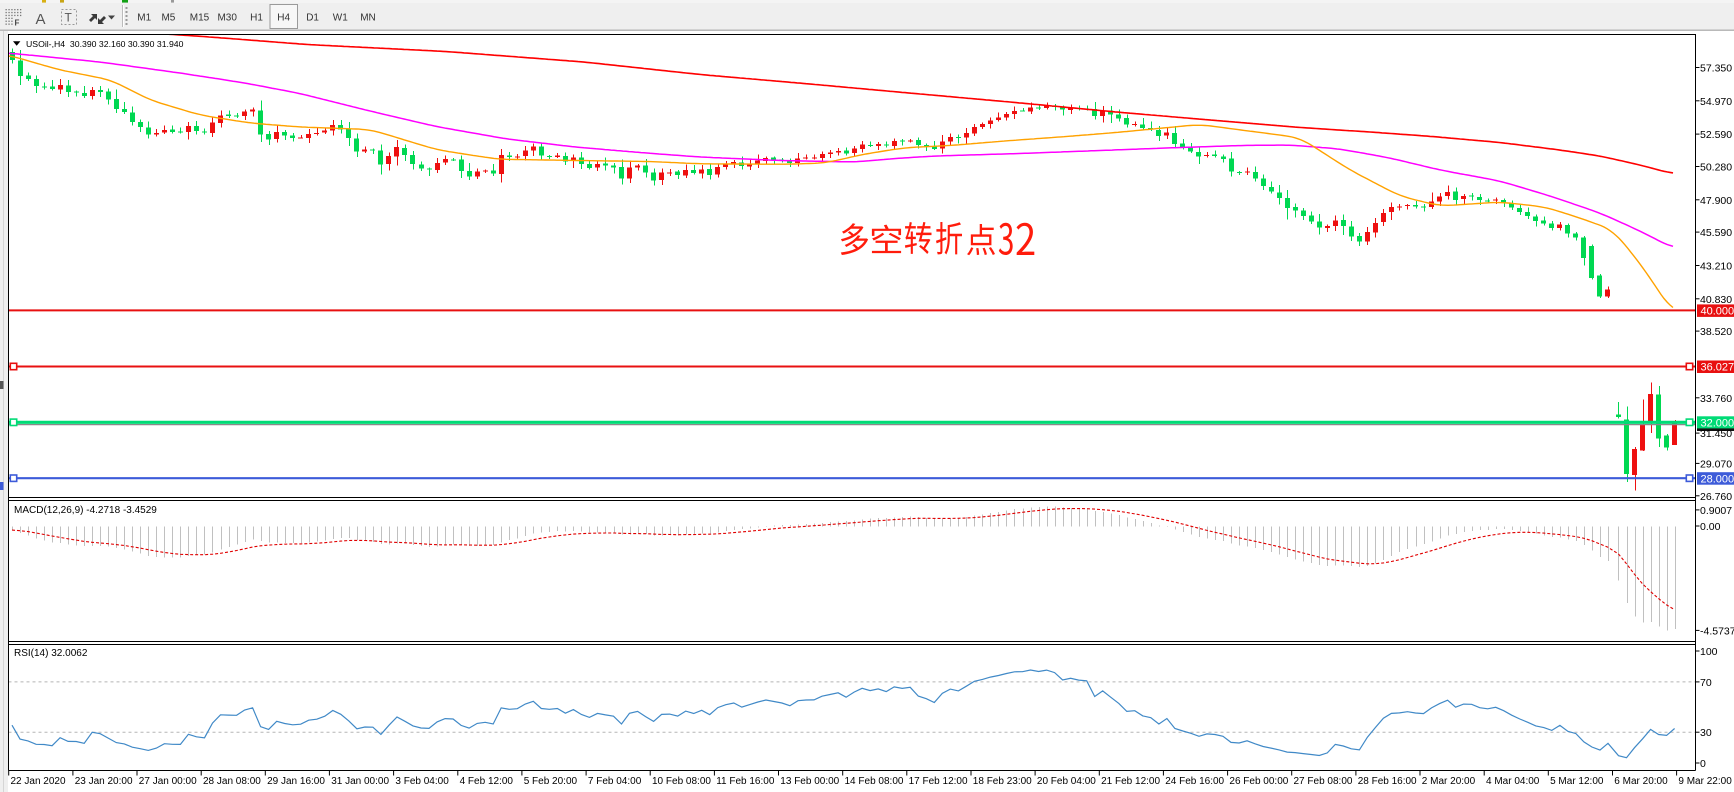  I want to click on svg-text: H1, so click(256, 18).